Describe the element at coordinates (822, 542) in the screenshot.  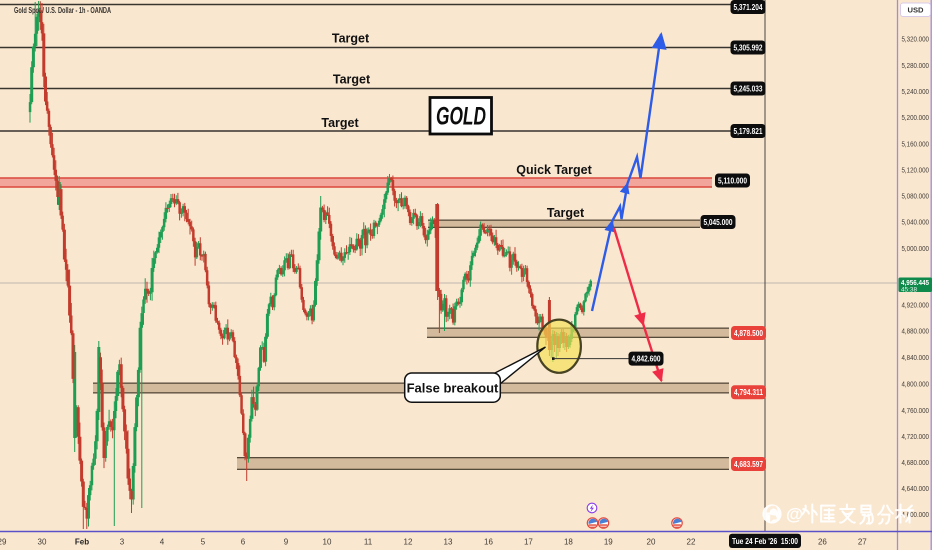
I see `svg-text: 26` at that location.